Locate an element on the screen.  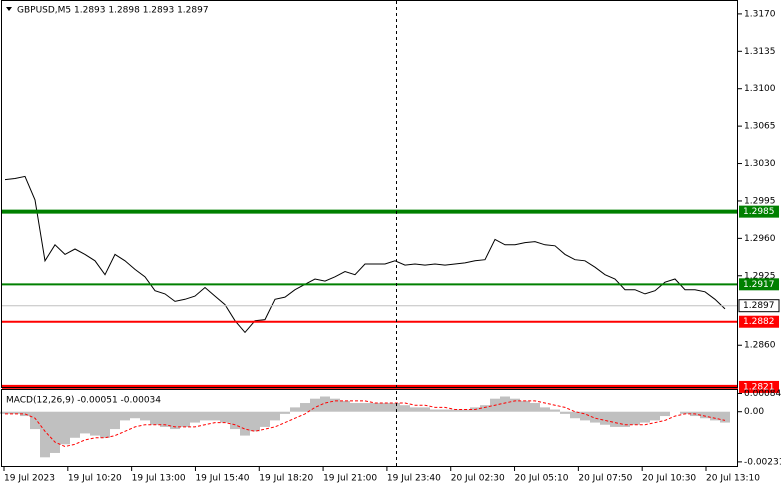
x-tick-label: 19 Jul 15:40 is located at coordinates (222, 479).